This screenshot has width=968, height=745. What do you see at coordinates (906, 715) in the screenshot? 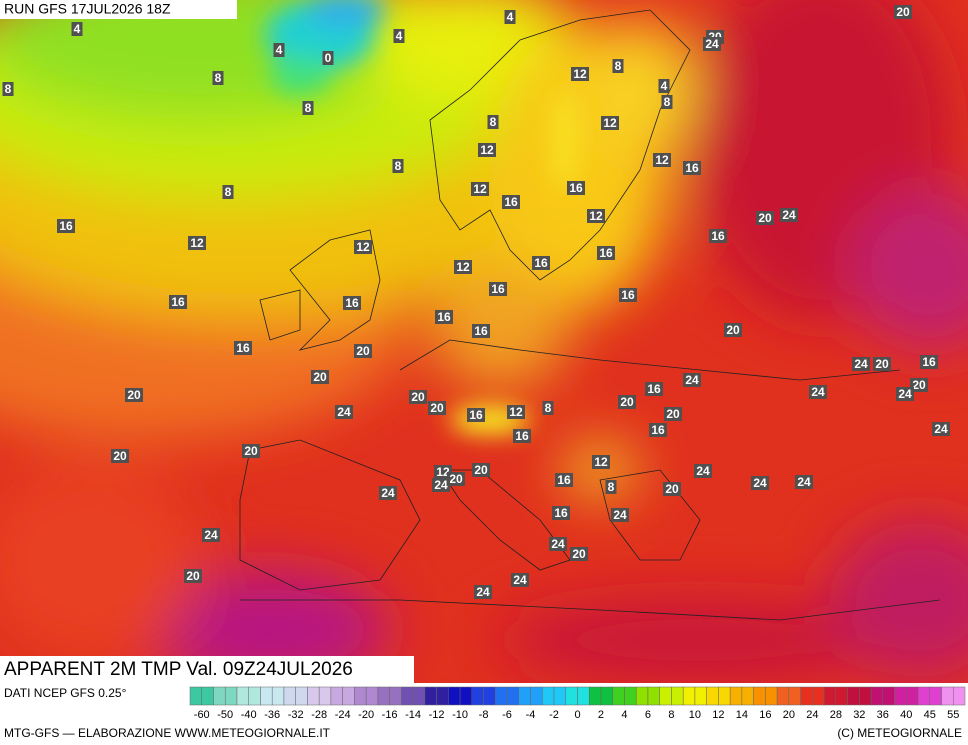
I see `colorbar-tick-label: 40` at bounding box center [906, 715].